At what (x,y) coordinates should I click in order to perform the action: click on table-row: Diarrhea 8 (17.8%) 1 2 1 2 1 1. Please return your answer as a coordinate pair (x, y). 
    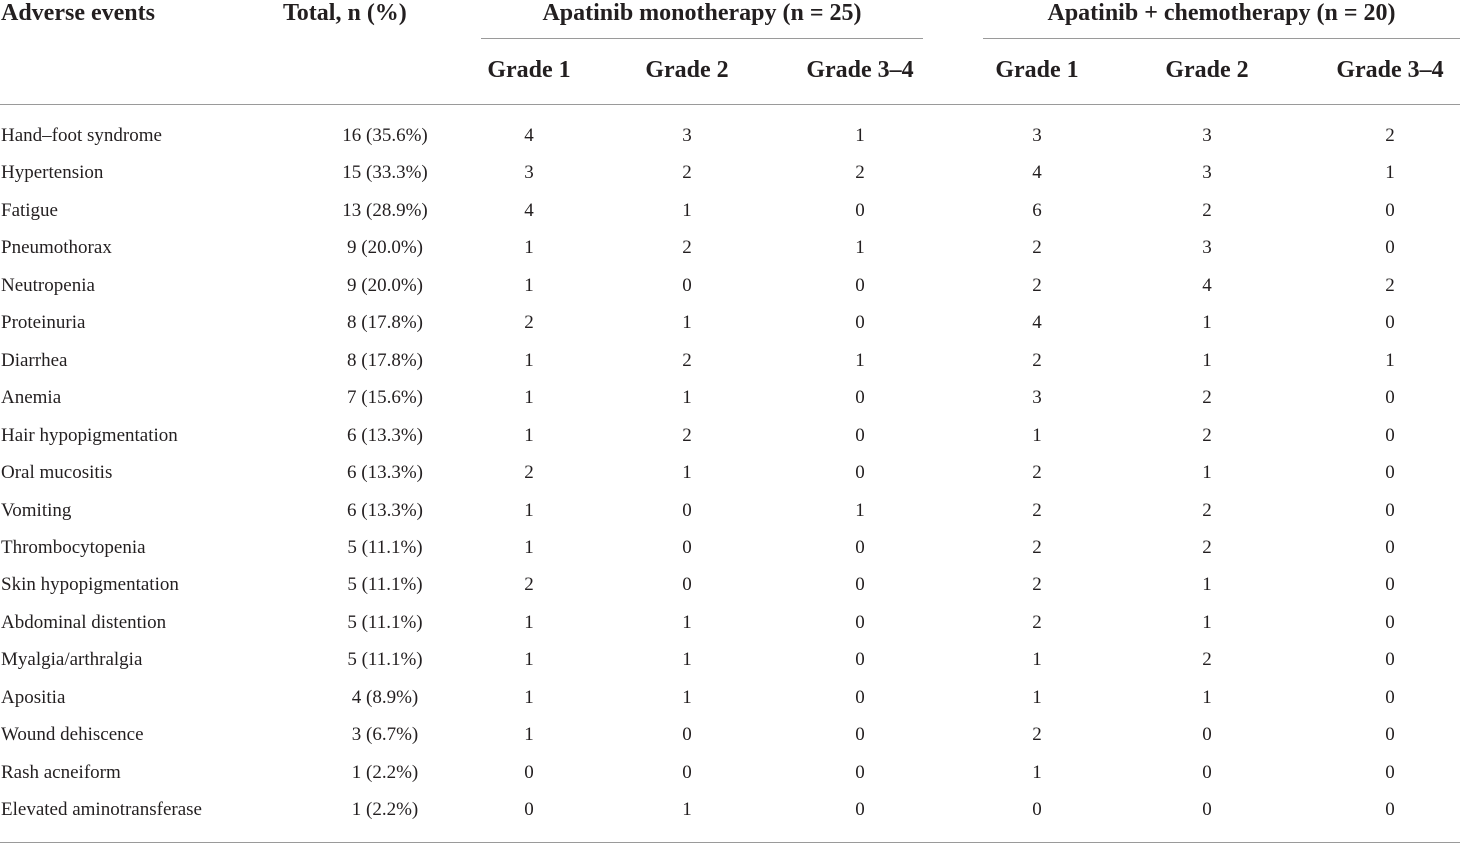
    Looking at the image, I should click on (730, 367).